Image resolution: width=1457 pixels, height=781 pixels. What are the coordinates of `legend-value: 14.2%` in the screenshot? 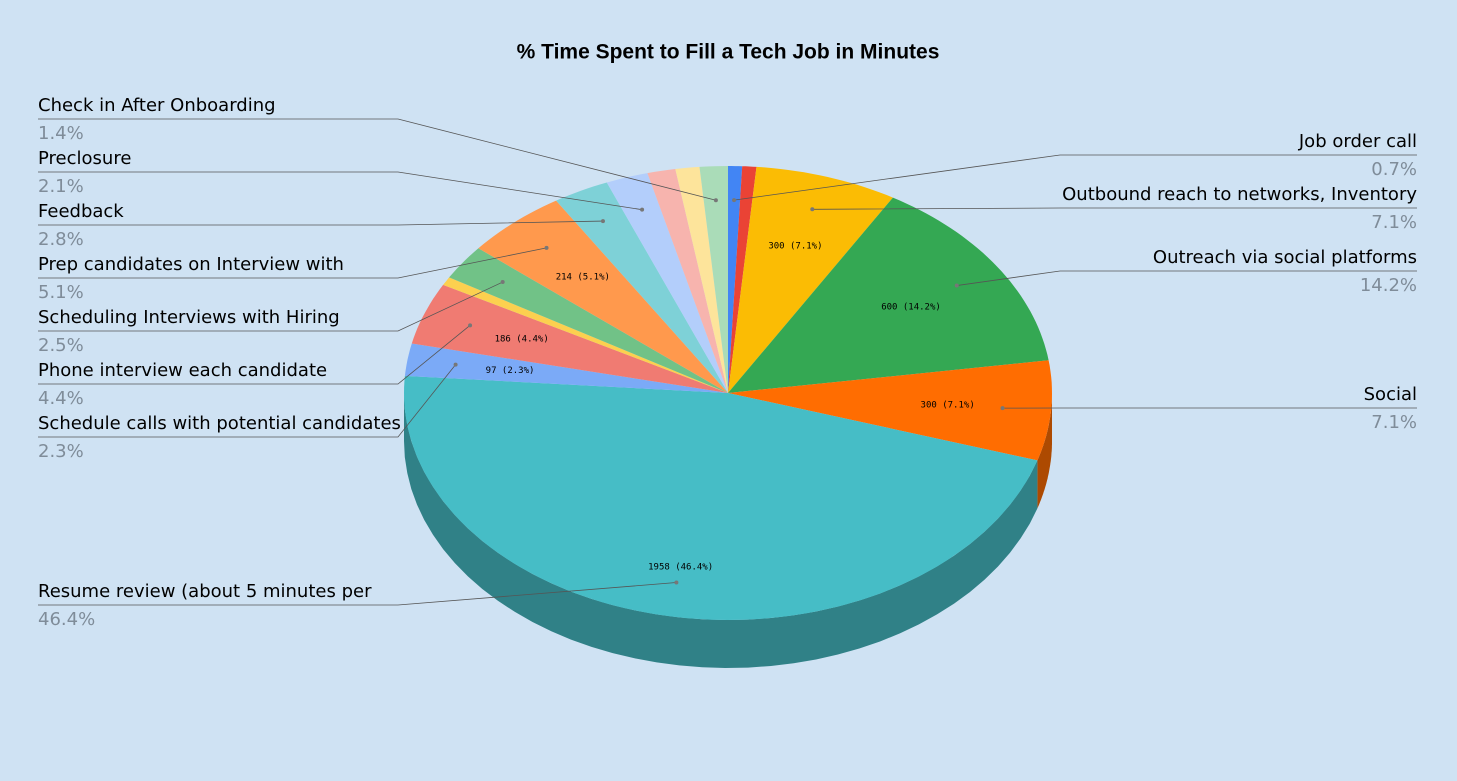 It's located at (1388, 285).